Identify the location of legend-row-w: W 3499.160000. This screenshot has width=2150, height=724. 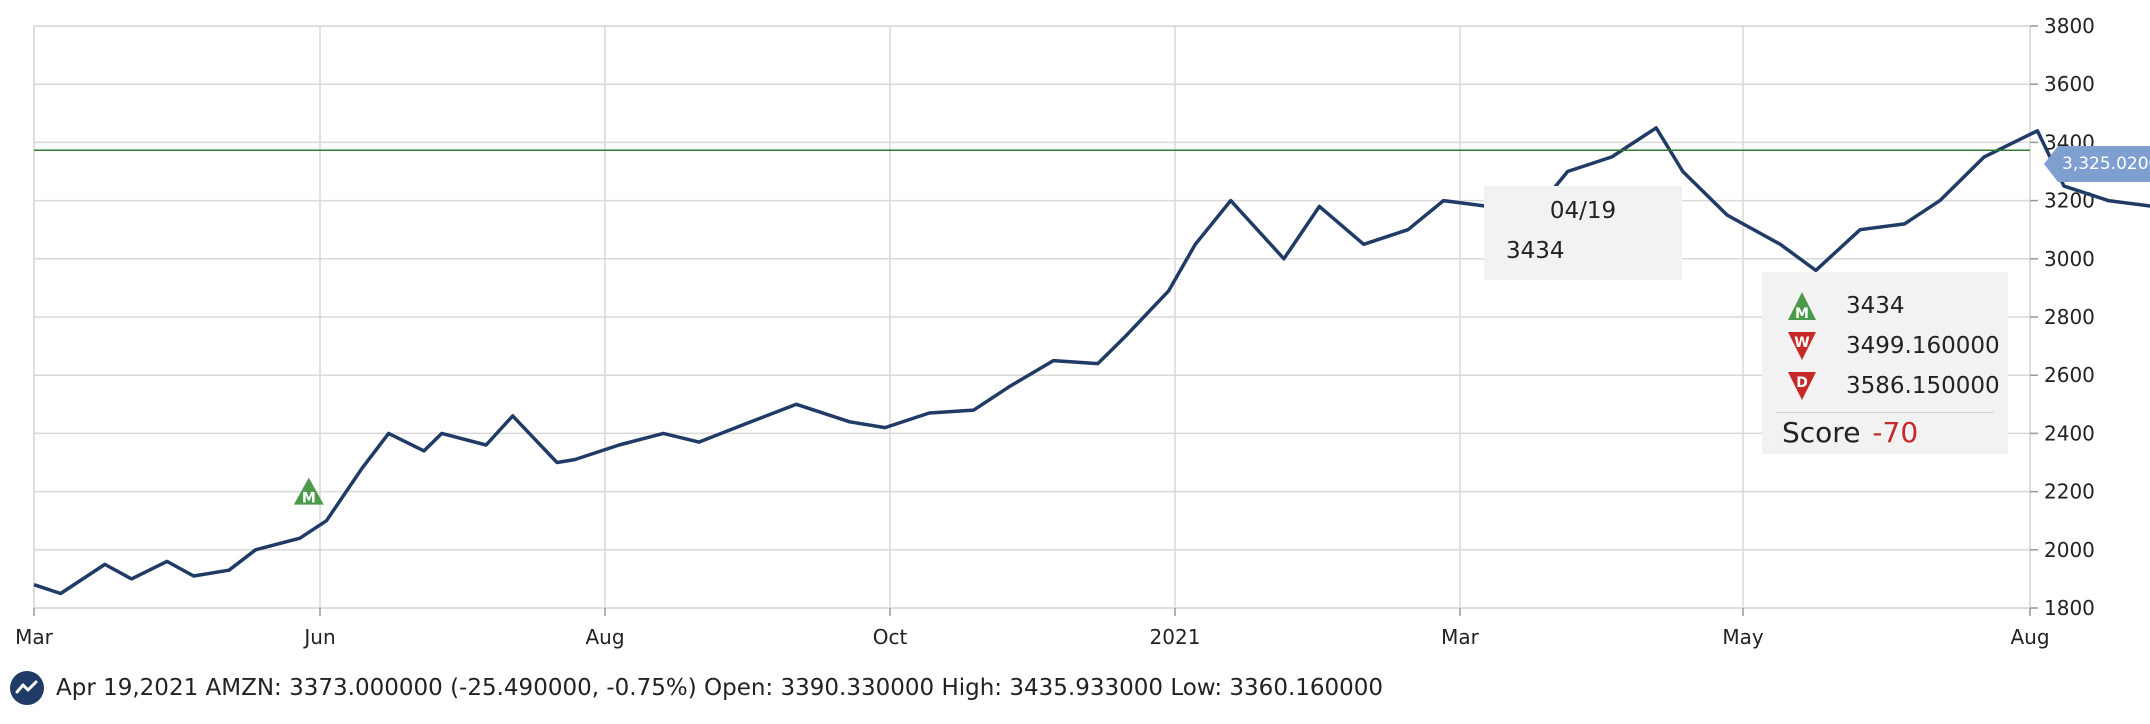
(1893, 346).